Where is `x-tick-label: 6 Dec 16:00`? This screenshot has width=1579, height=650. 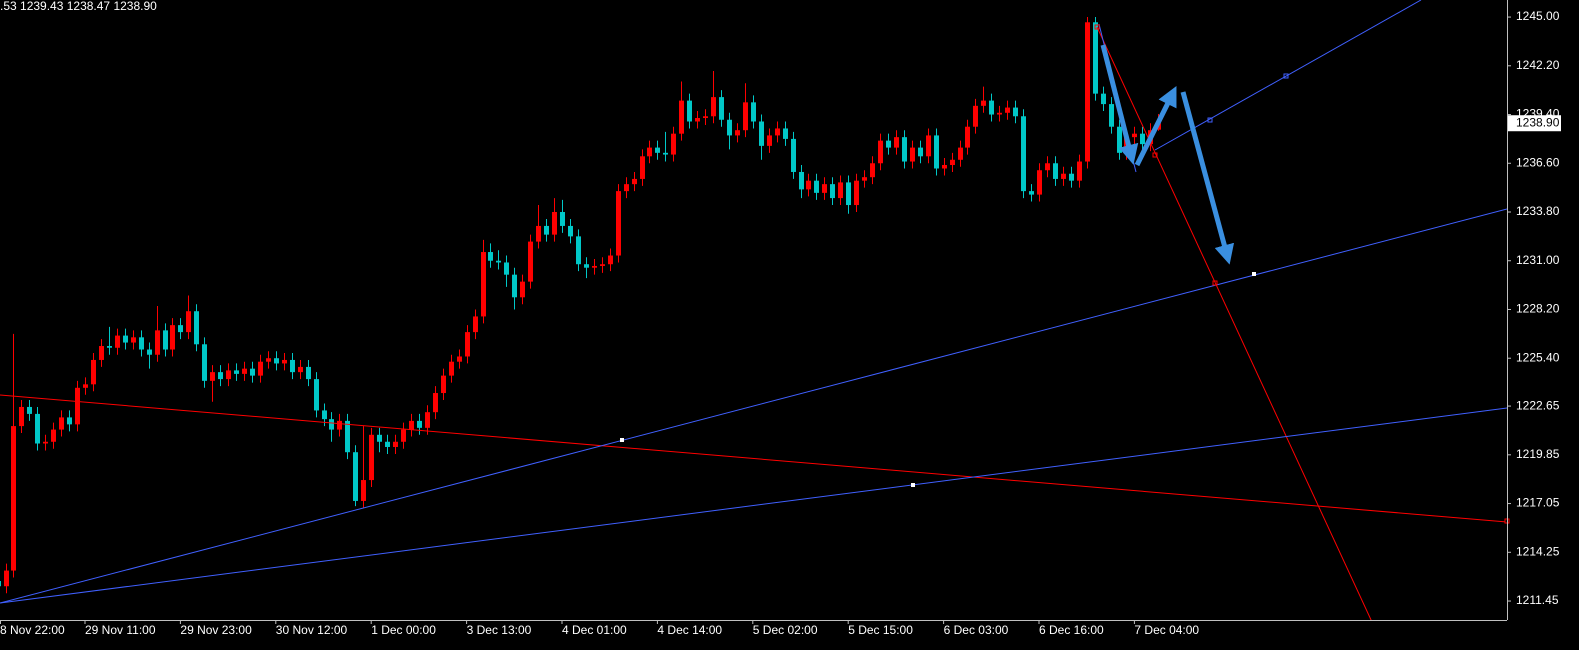
x-tick-label: 6 Dec 16:00 is located at coordinates (1071, 630).